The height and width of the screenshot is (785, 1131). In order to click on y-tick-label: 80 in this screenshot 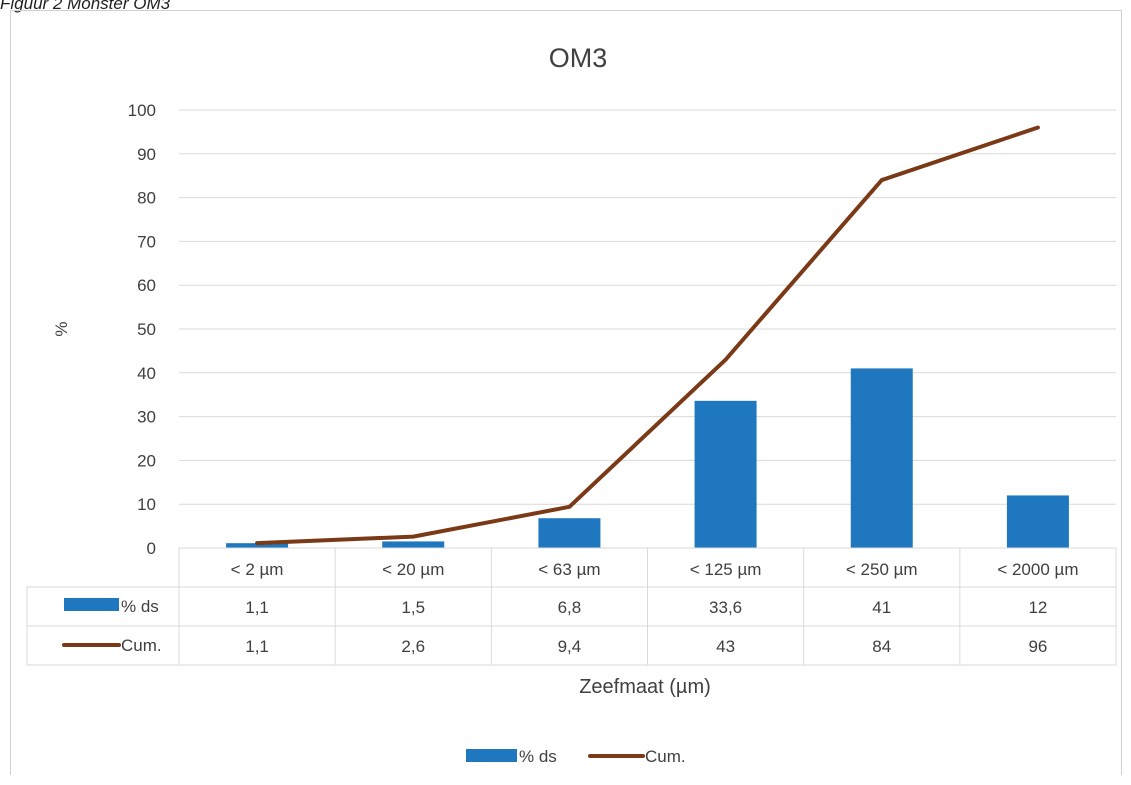, I will do `click(146, 198)`.